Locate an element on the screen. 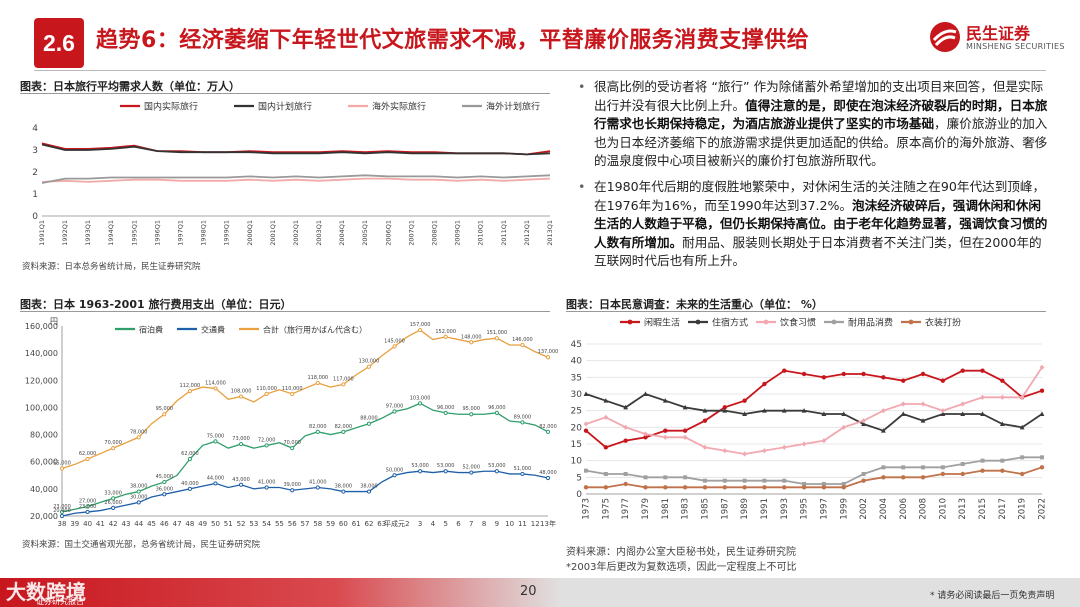  x-tick-label: 1973 is located at coordinates (587, 509).